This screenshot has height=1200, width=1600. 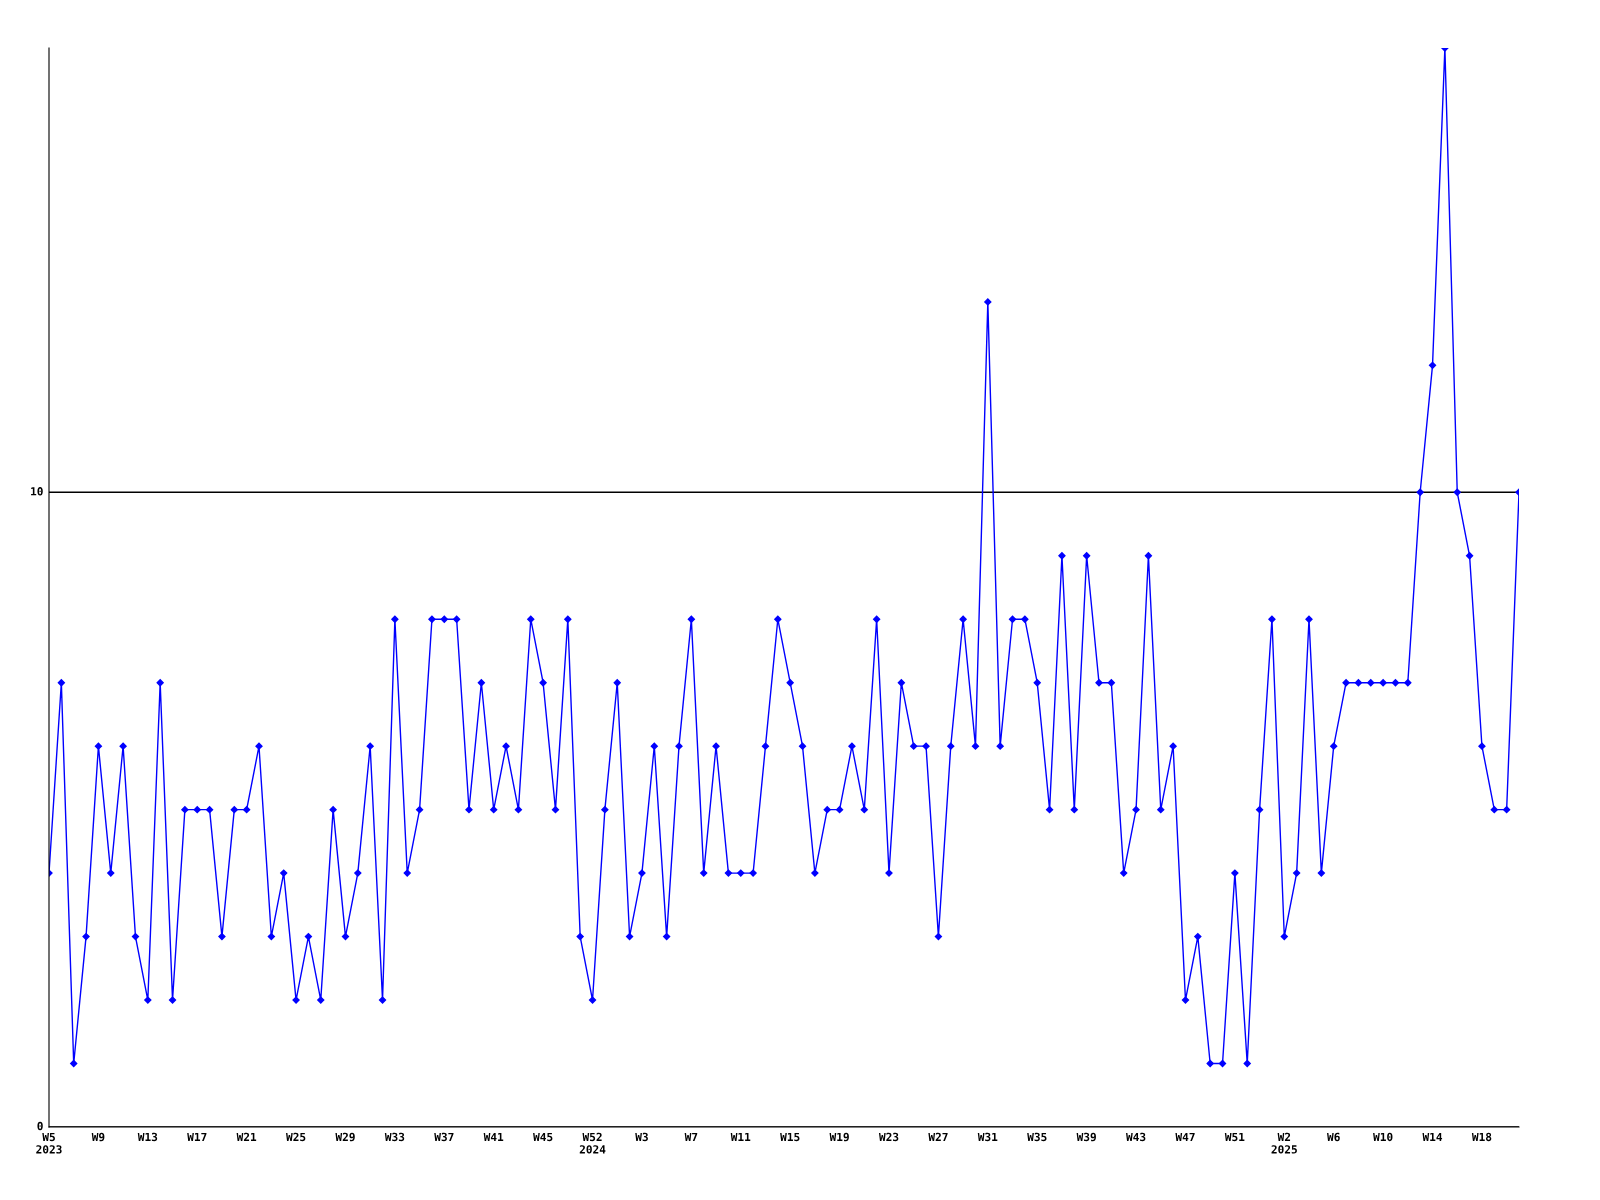 I want to click on x-tick-label: W7, so click(x=691, y=1136).